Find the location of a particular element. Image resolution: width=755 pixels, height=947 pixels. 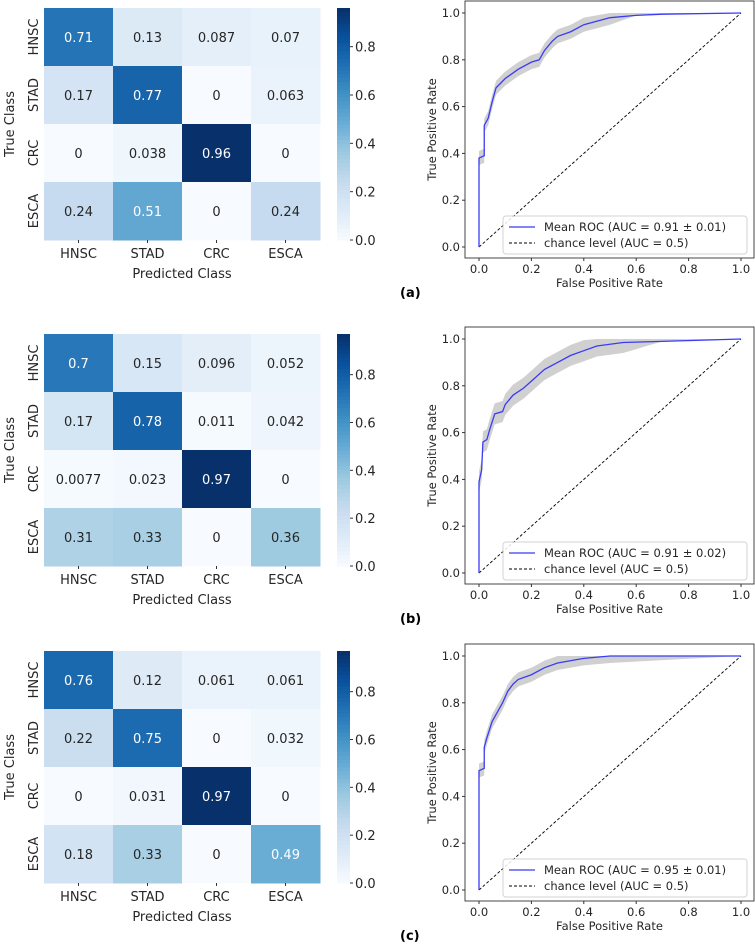

y-tick-label: 0.8 is located at coordinates (451, 703).